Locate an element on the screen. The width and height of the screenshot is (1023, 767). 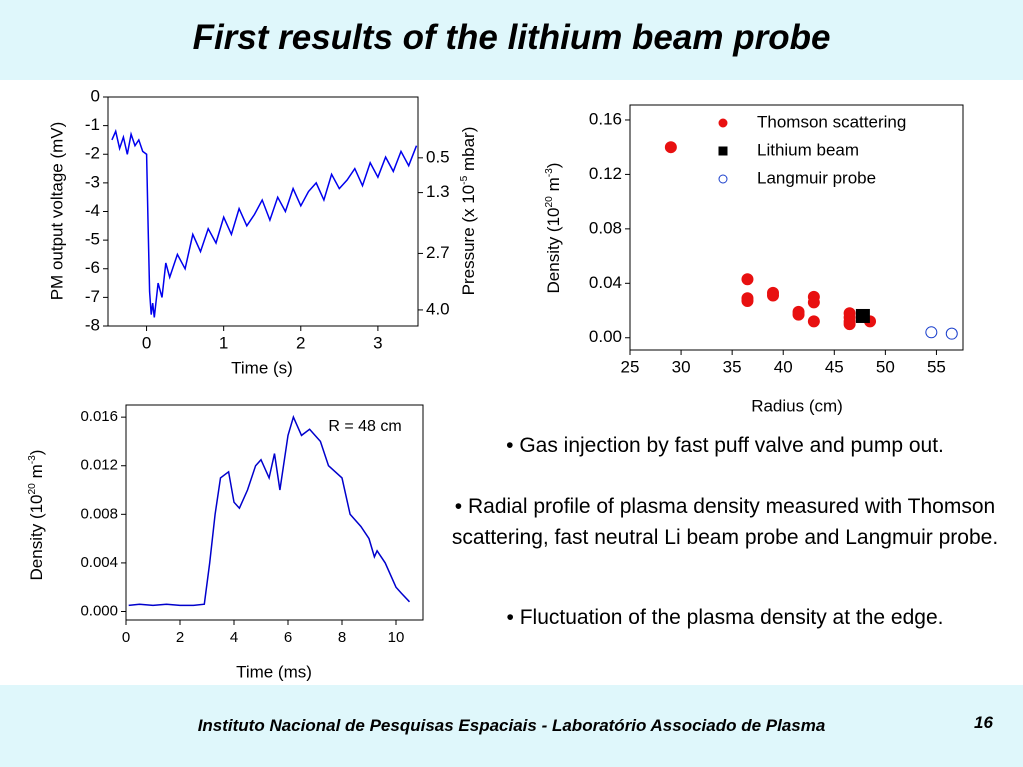
y-tick-label: 0.004 is located at coordinates (99, 562).